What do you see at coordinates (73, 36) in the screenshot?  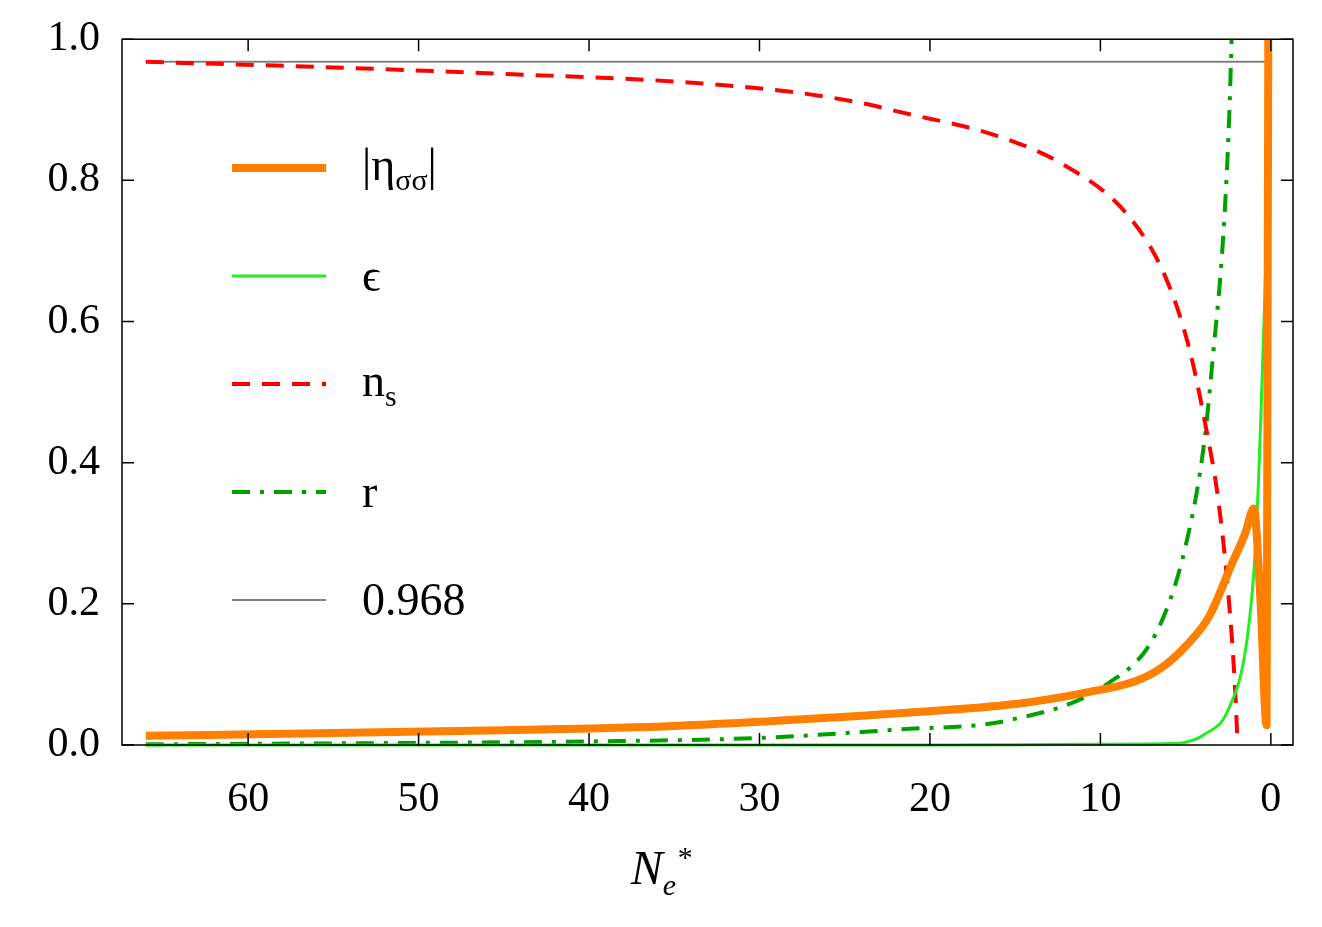 I see `y-tick-label: 1.0` at bounding box center [73, 36].